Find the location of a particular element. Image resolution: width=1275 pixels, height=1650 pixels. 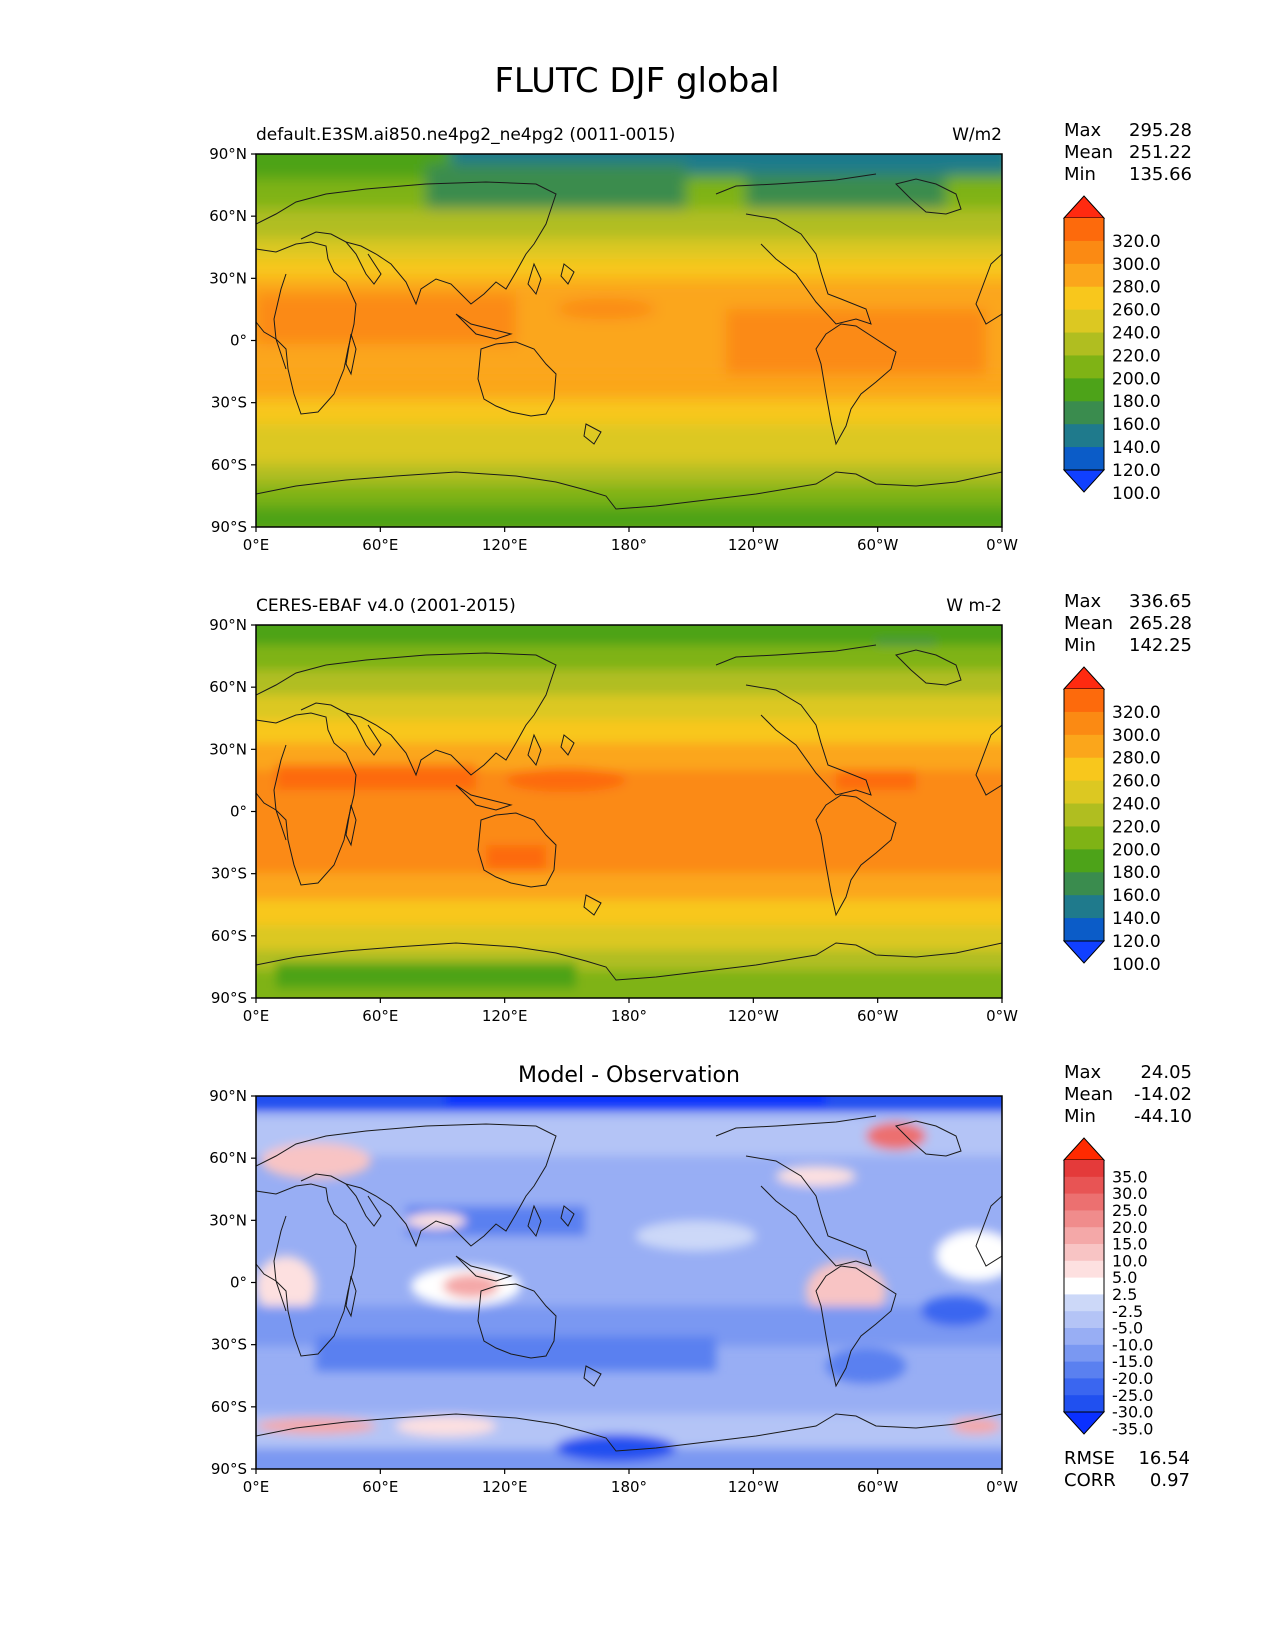

colorbar-label: 280.0 is located at coordinates (1136, 759).